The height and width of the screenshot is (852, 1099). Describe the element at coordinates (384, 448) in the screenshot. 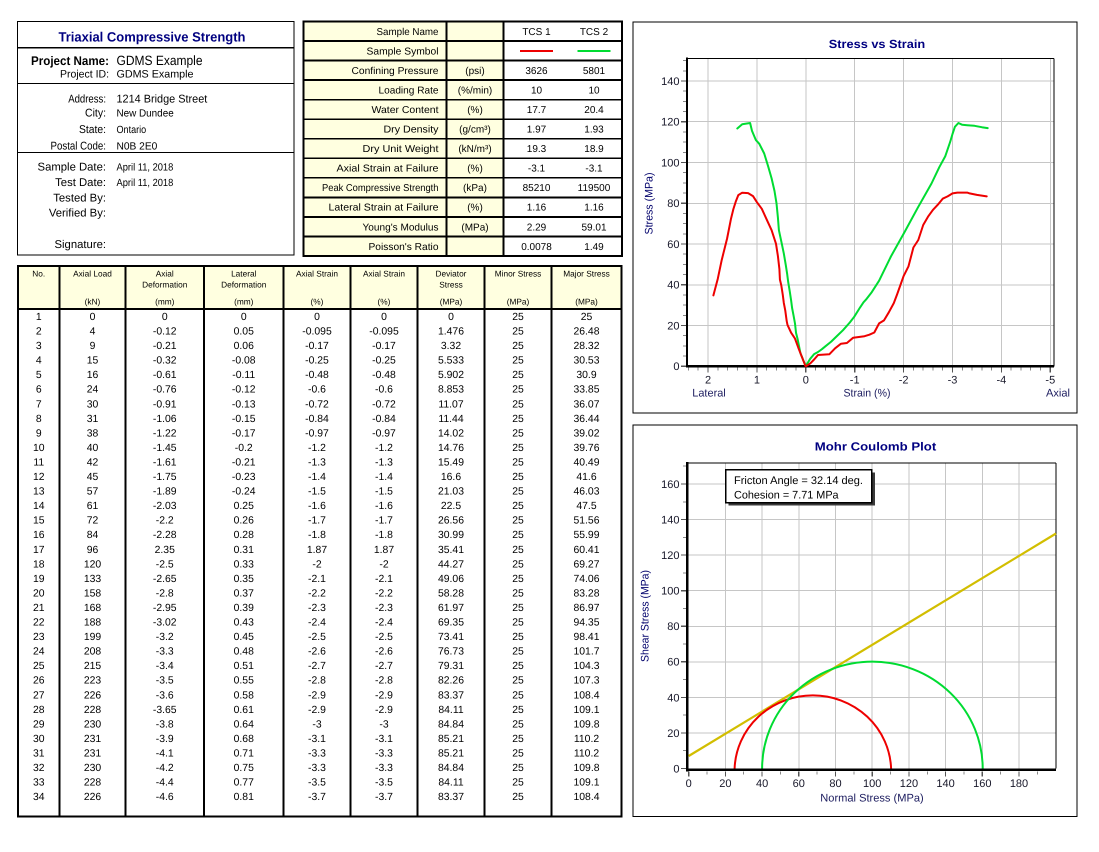

I see `svg-text: -1.2` at that location.